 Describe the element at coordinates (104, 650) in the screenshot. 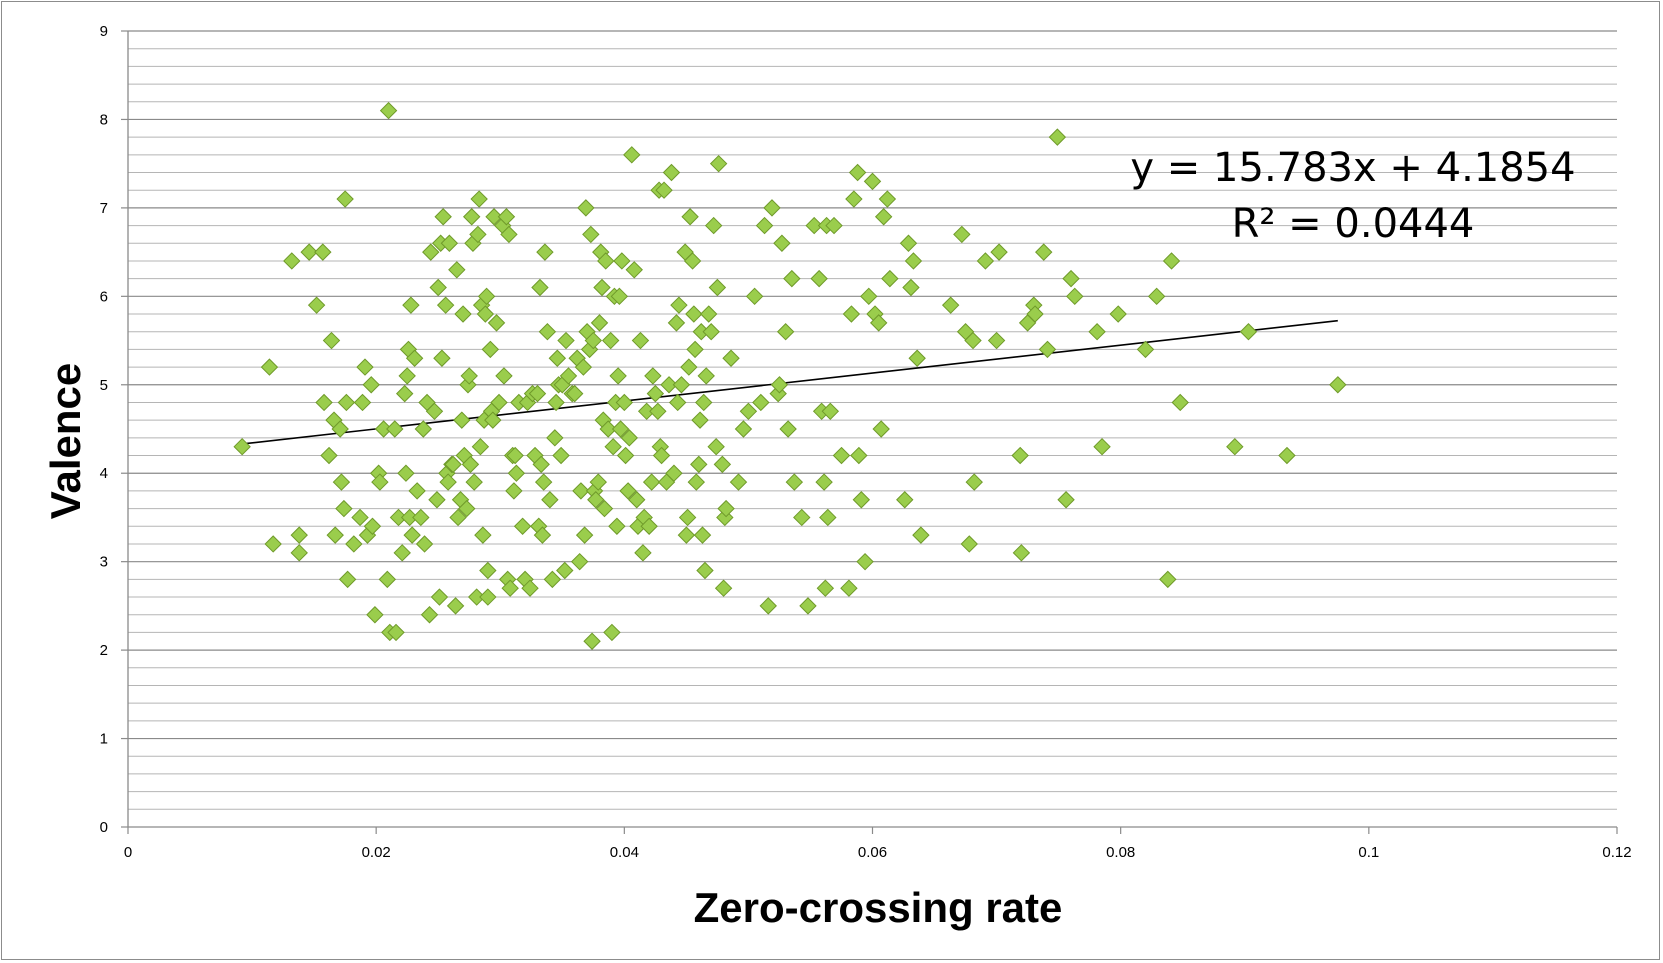

I see `y-tick-label: 2` at that location.